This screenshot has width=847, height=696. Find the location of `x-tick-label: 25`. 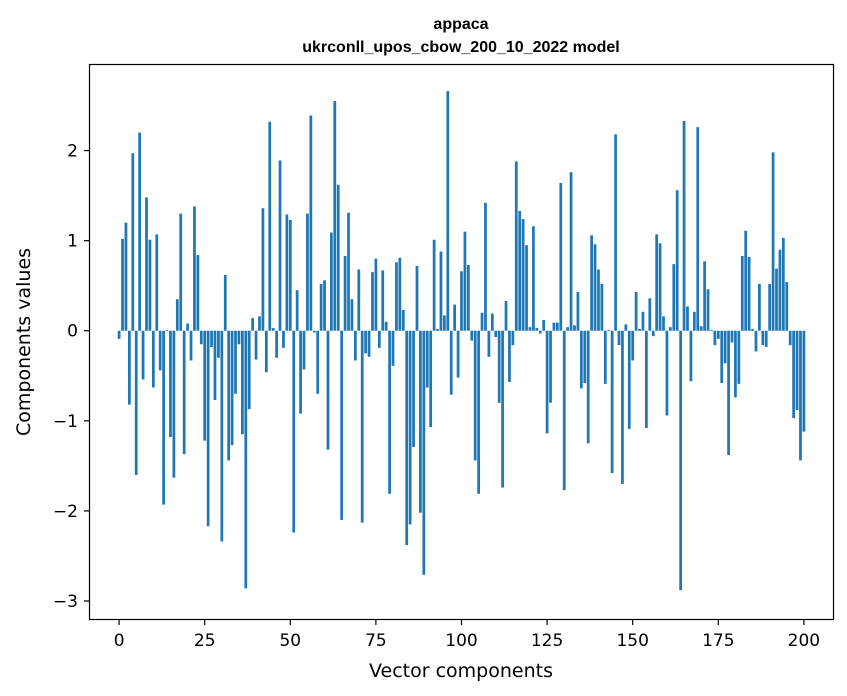

x-tick-label: 25 is located at coordinates (205, 641).